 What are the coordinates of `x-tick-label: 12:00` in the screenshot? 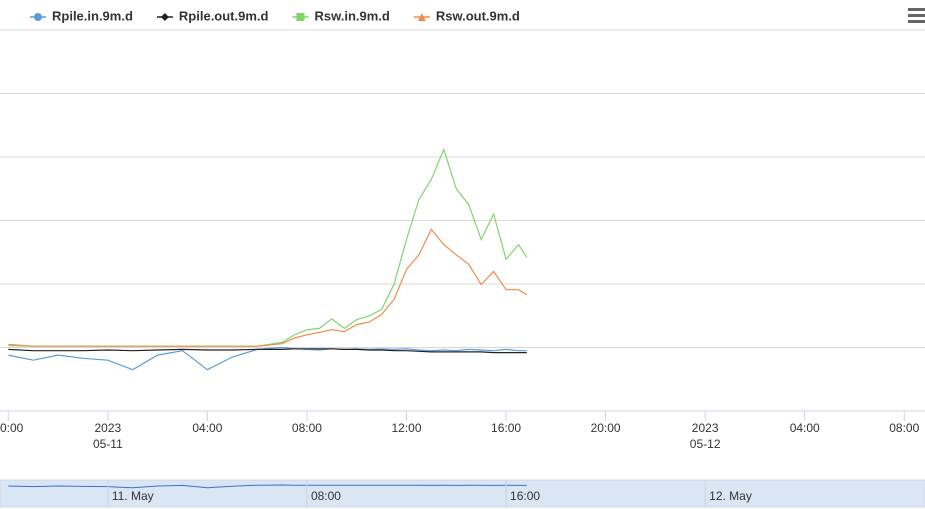 It's located at (406, 428).